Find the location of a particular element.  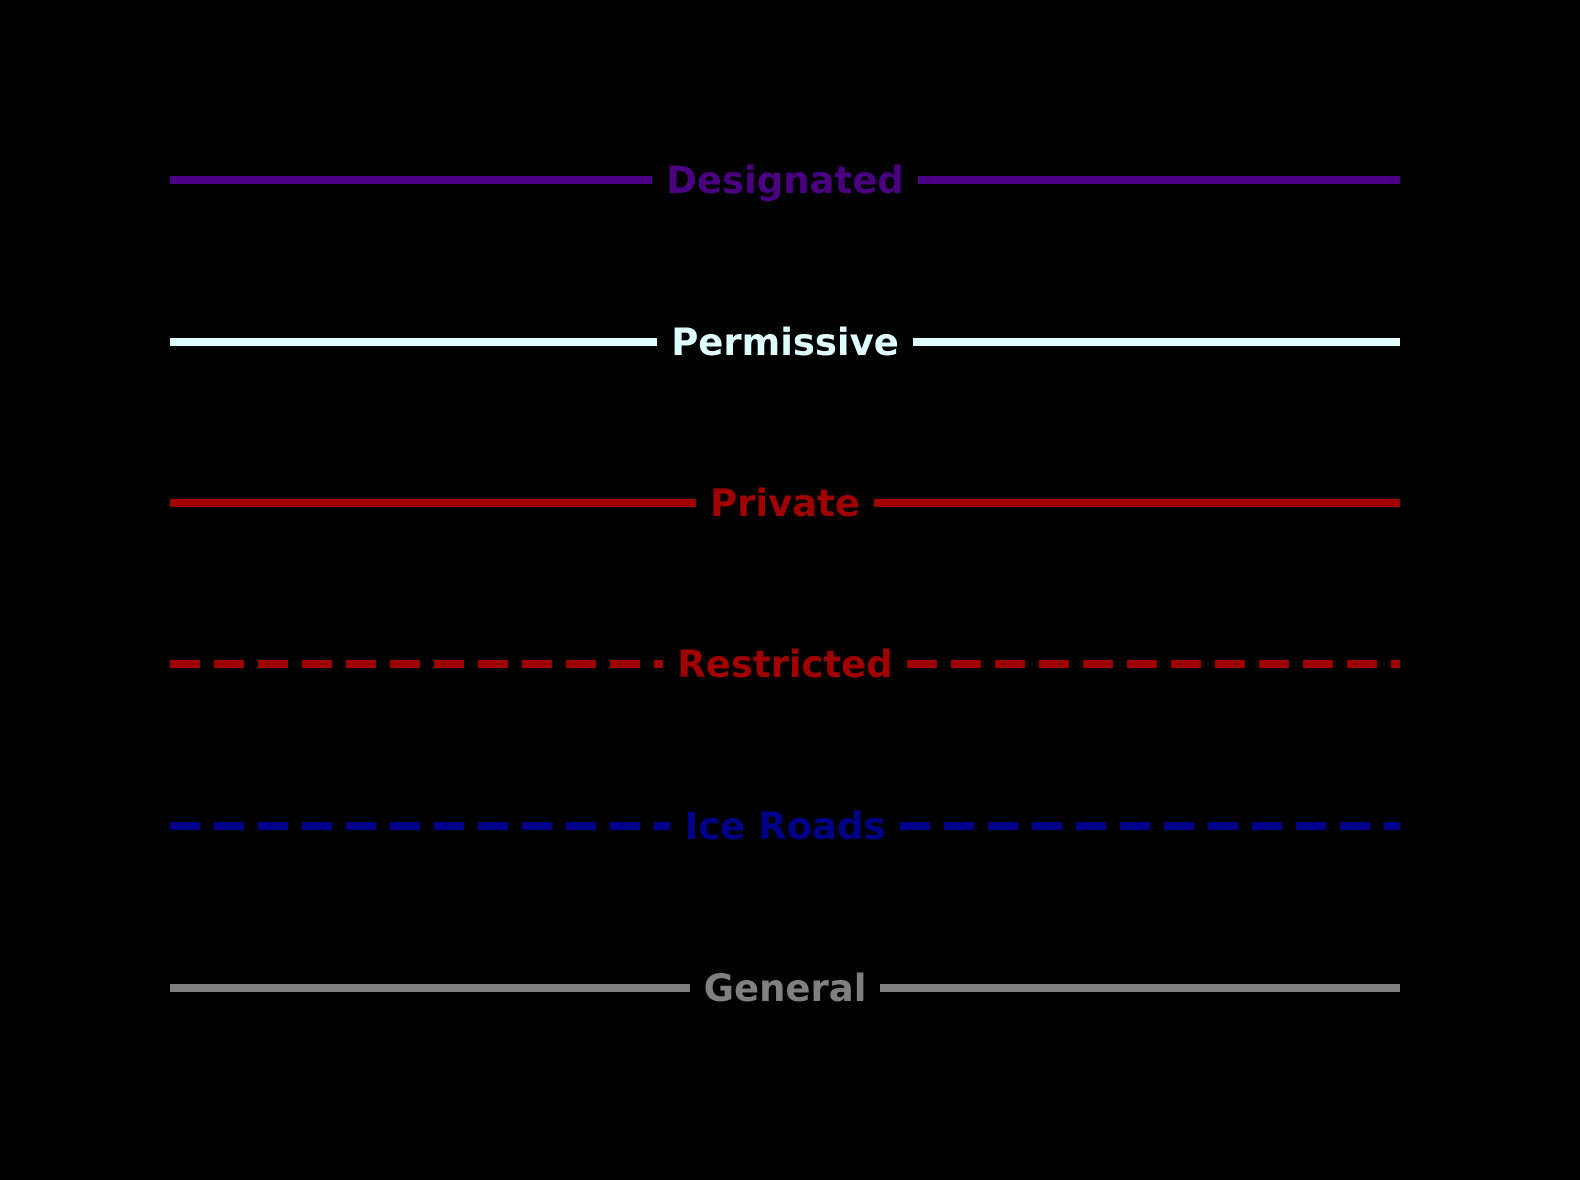

ice-roads-line-left is located at coordinates (420, 826).